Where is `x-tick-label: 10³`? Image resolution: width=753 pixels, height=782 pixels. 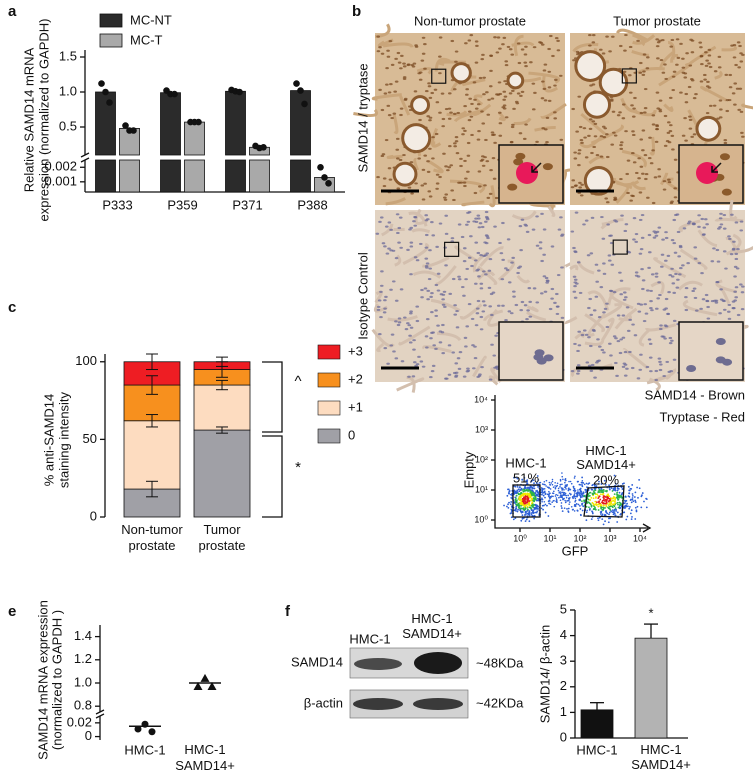 x-tick-label: 10³ is located at coordinates (609, 538).